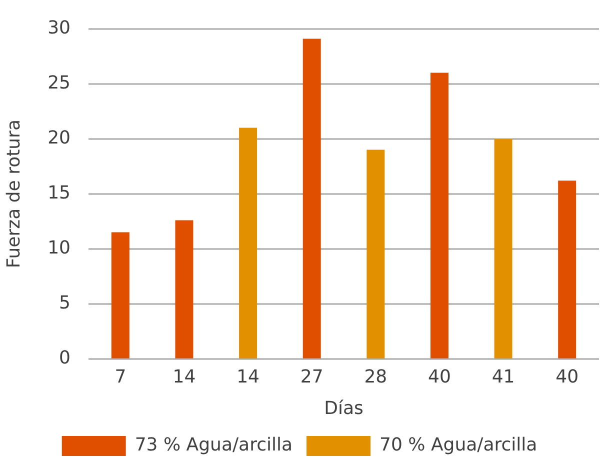 The height and width of the screenshot is (466, 607). I want to click on legend-label: 73 % Agua/arcilla, so click(213, 445).